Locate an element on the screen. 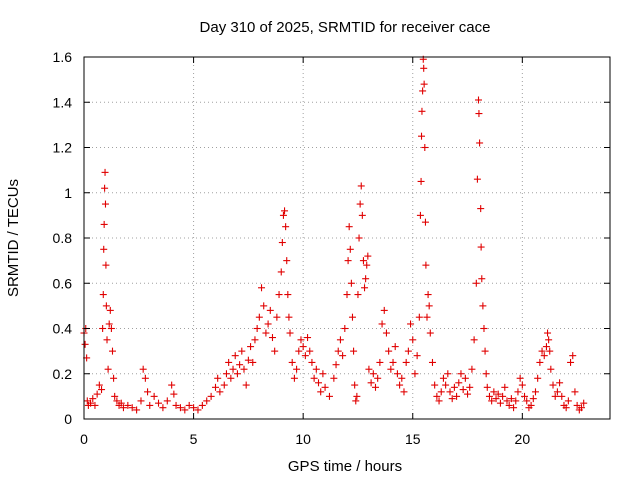 This screenshot has width=640, height=480. y-tick-label: 0.4 is located at coordinates (63, 329).